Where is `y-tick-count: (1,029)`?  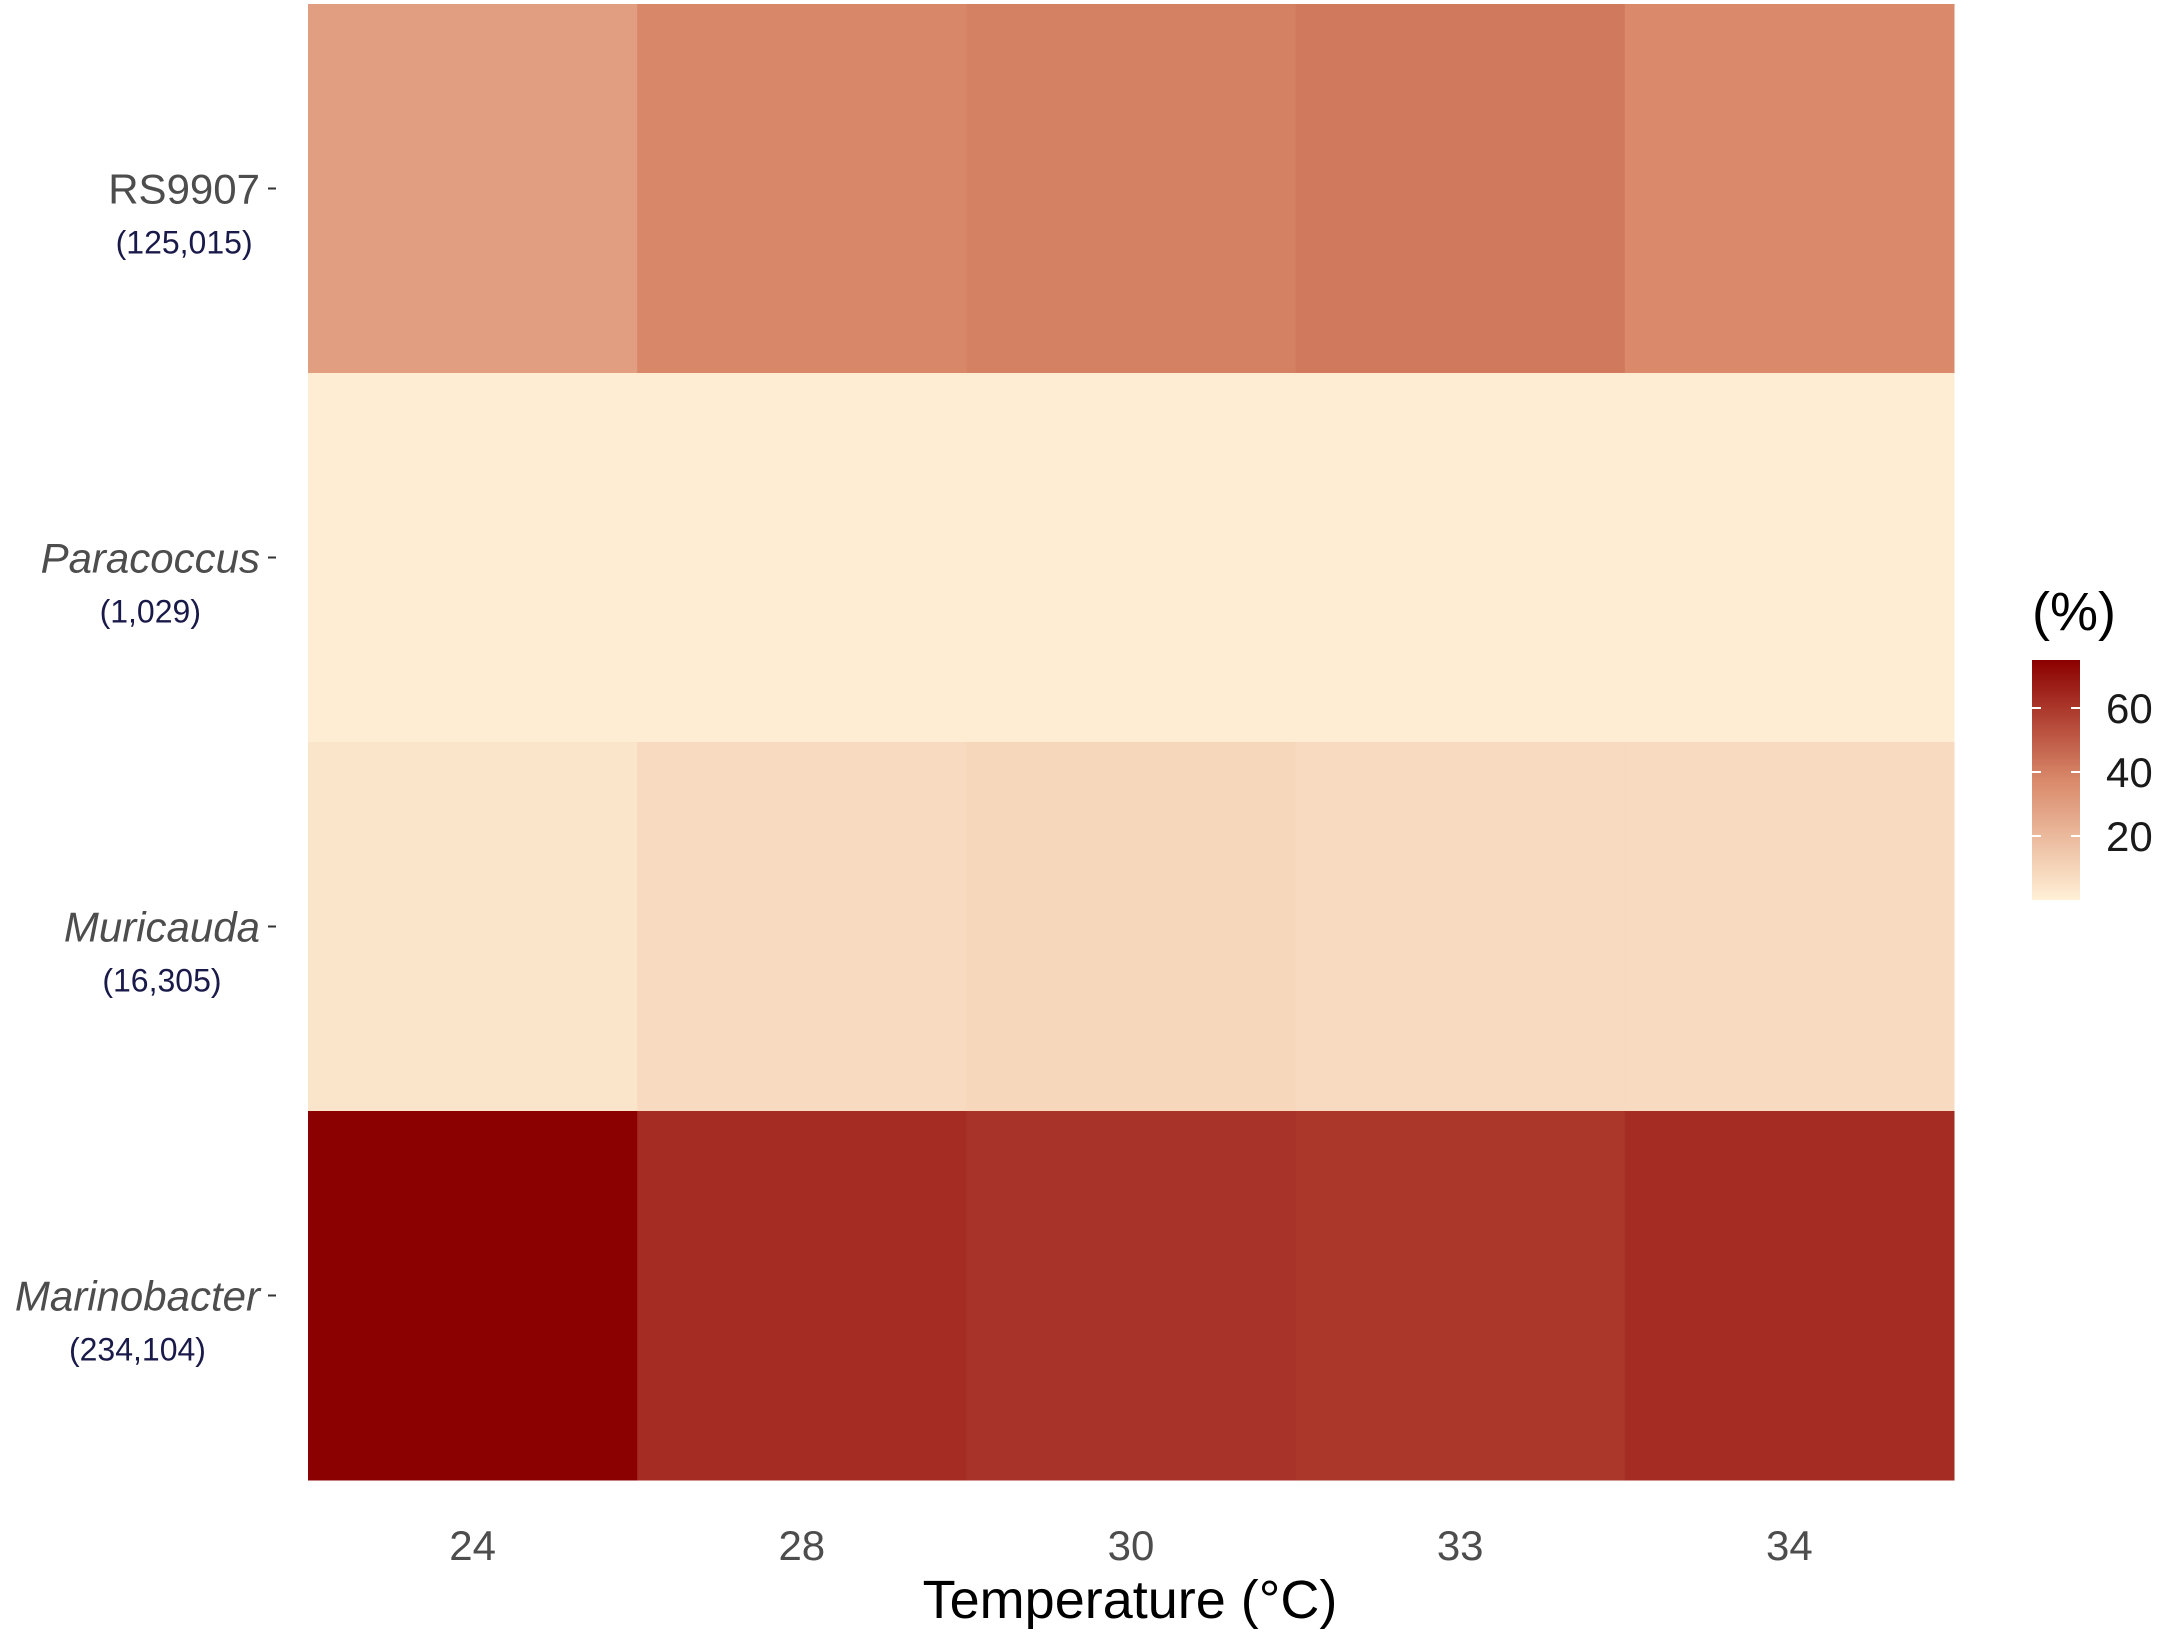
y-tick-count: (1,029) is located at coordinates (150, 612).